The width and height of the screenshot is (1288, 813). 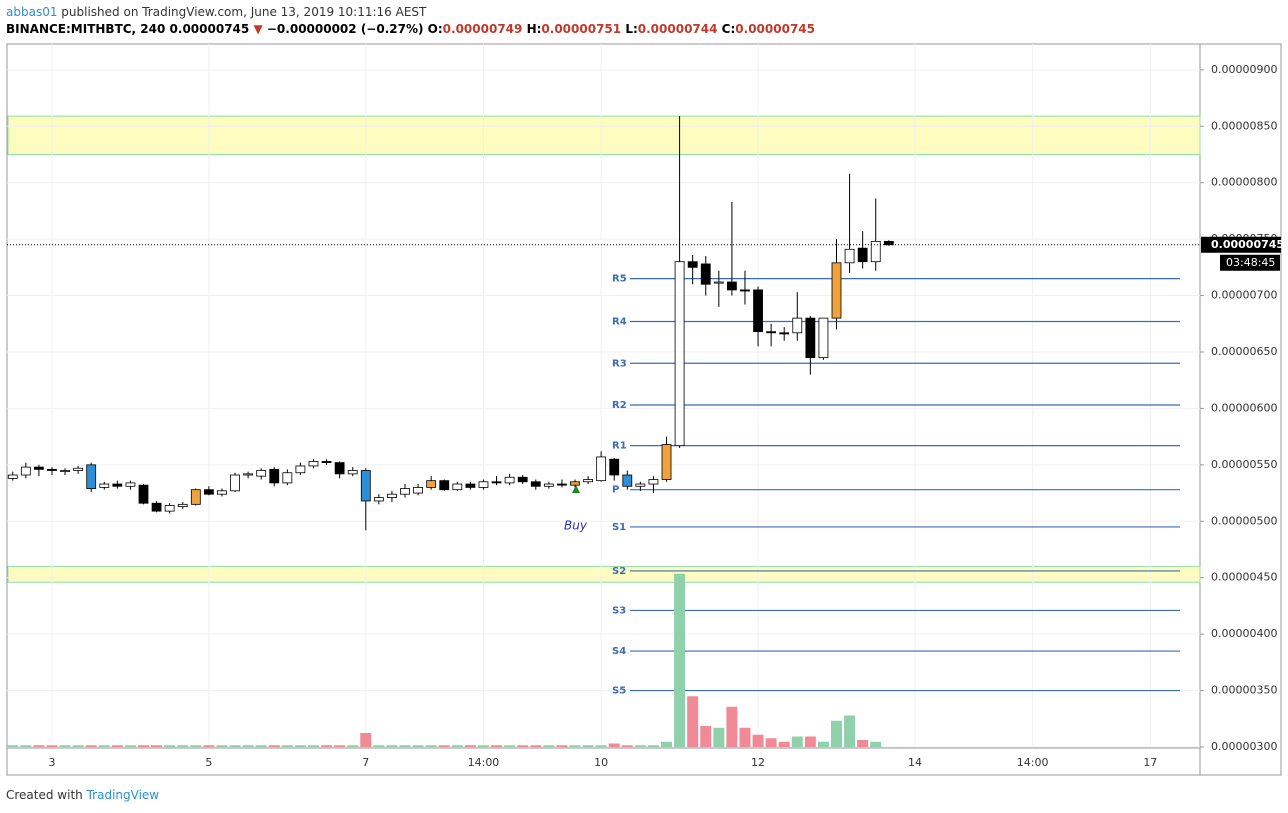 I want to click on label: O:, so click(x=435, y=29).